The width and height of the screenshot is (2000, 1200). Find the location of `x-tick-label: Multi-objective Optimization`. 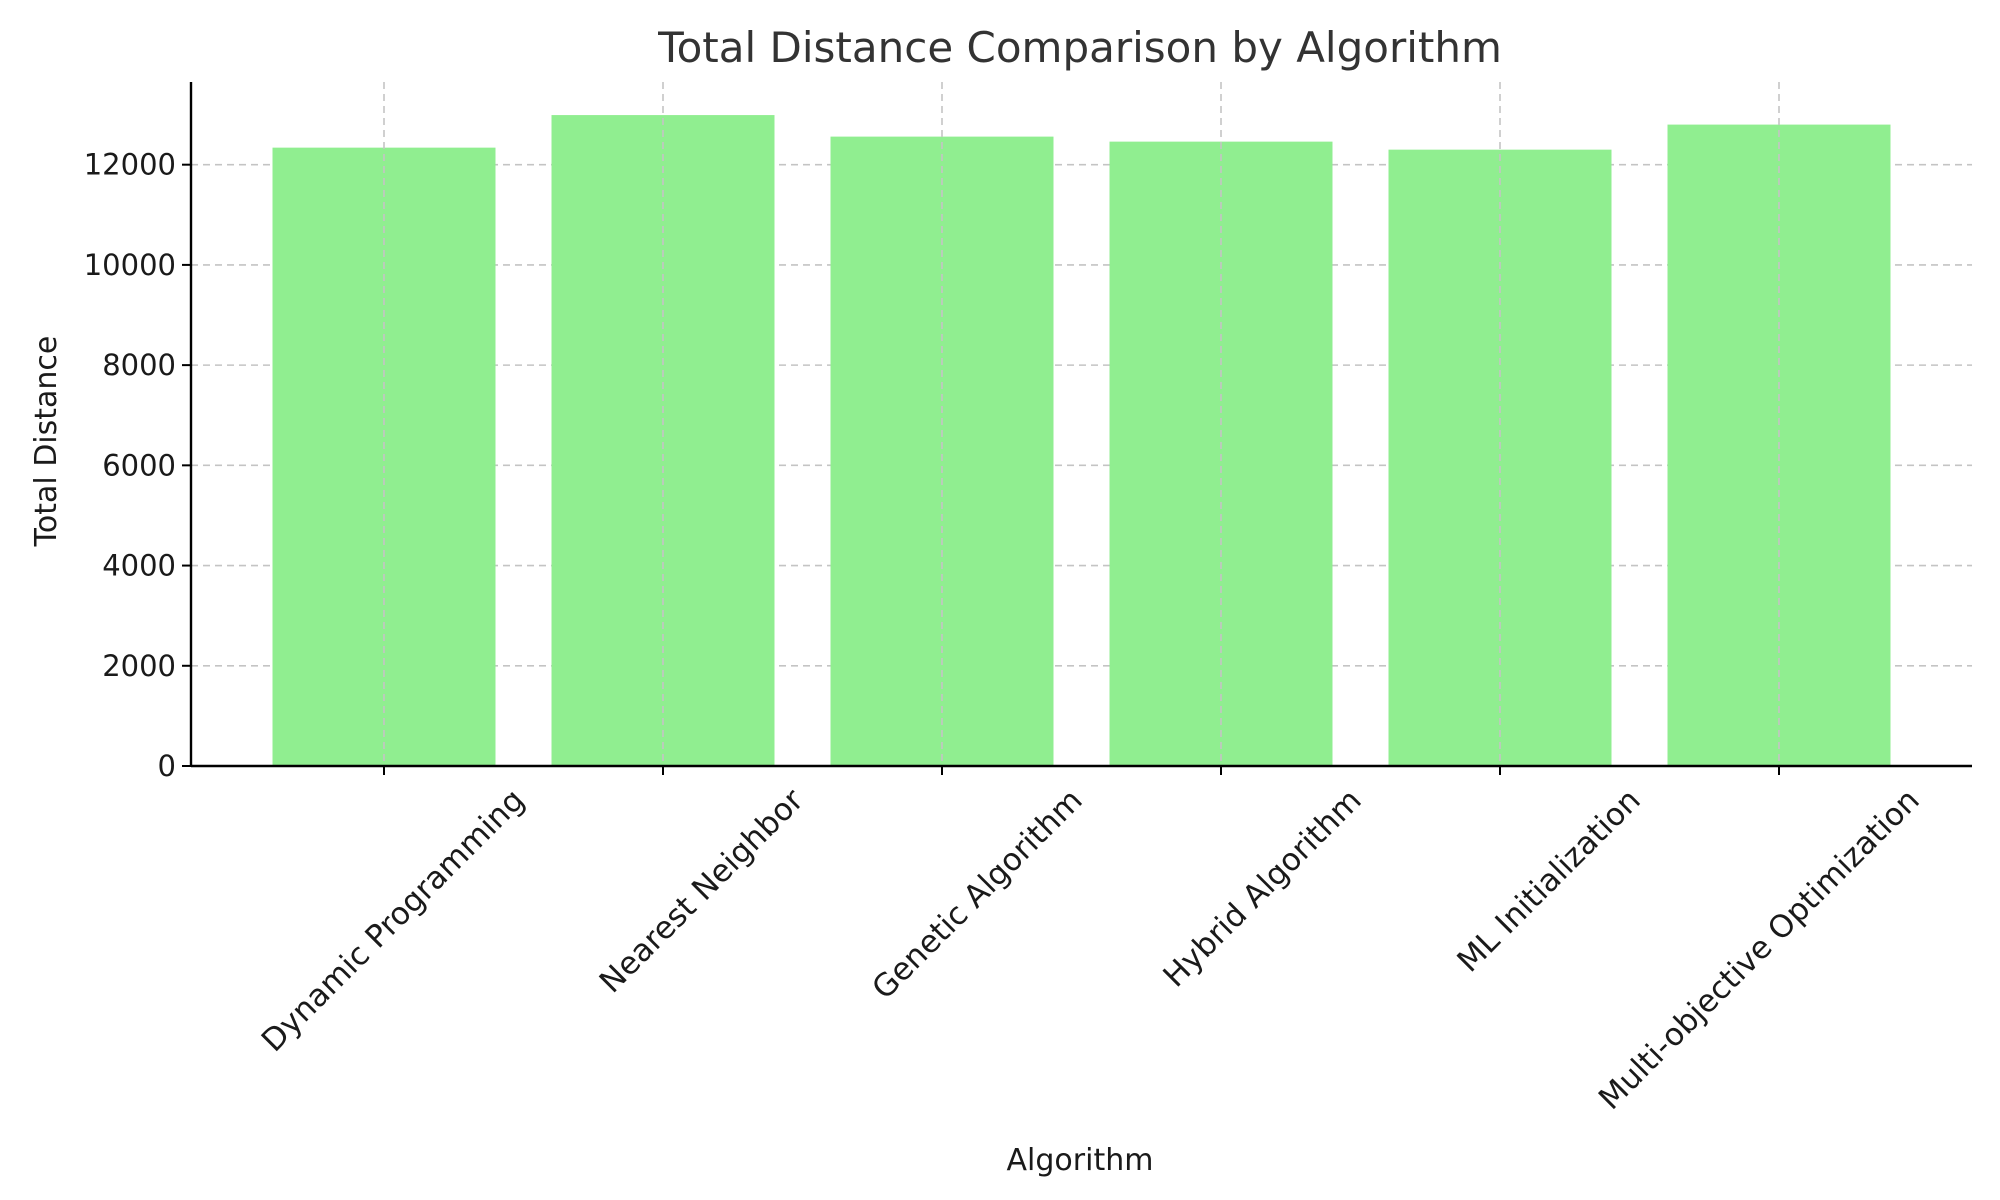

x-tick-label: Multi-objective Optimization is located at coordinates (1759, 949).